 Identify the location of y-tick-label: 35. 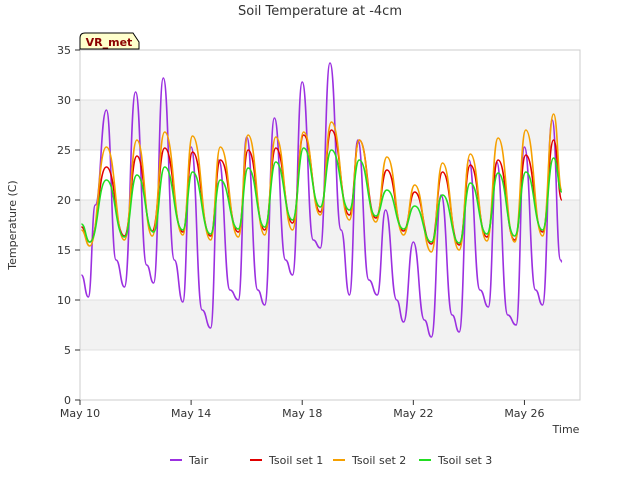
(64, 50).